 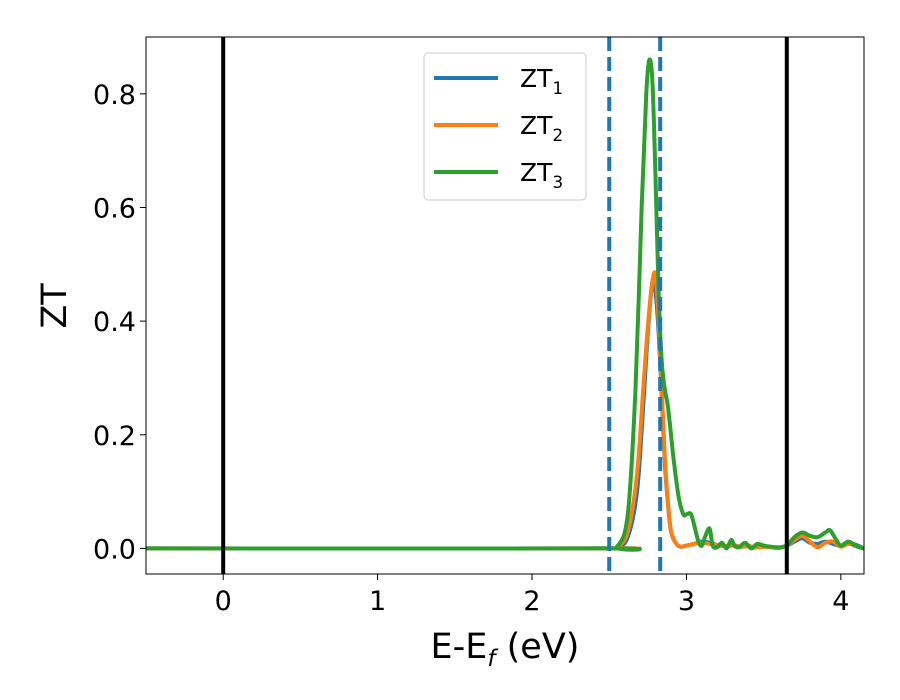 What do you see at coordinates (531, 601) in the screenshot?
I see `x-tick-label: 2` at bounding box center [531, 601].